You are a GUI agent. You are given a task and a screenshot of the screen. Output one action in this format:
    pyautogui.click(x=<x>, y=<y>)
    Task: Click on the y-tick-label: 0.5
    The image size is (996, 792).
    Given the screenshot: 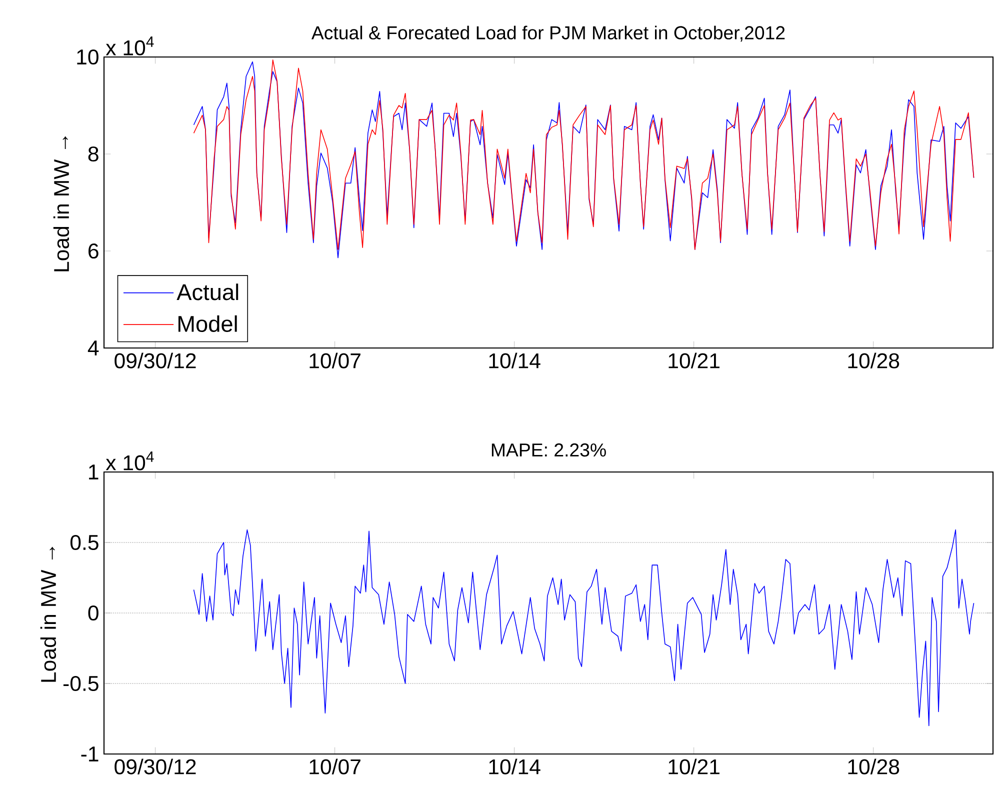 What is the action you would take?
    pyautogui.click(x=84, y=542)
    